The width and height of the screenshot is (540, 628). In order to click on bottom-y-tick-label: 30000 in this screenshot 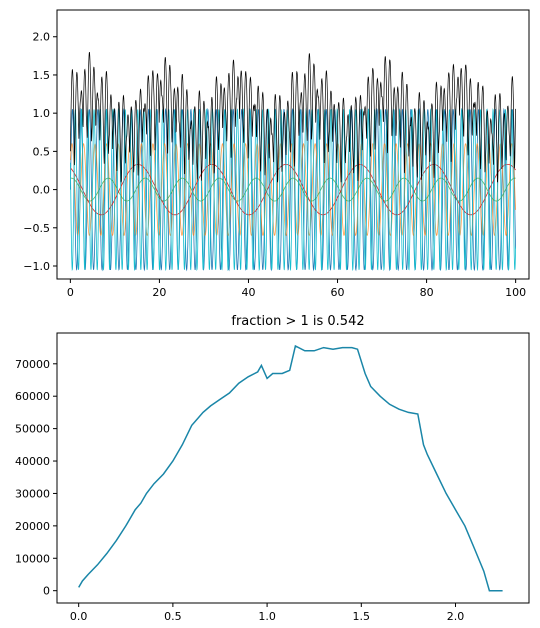, I will do `click(32, 493)`.